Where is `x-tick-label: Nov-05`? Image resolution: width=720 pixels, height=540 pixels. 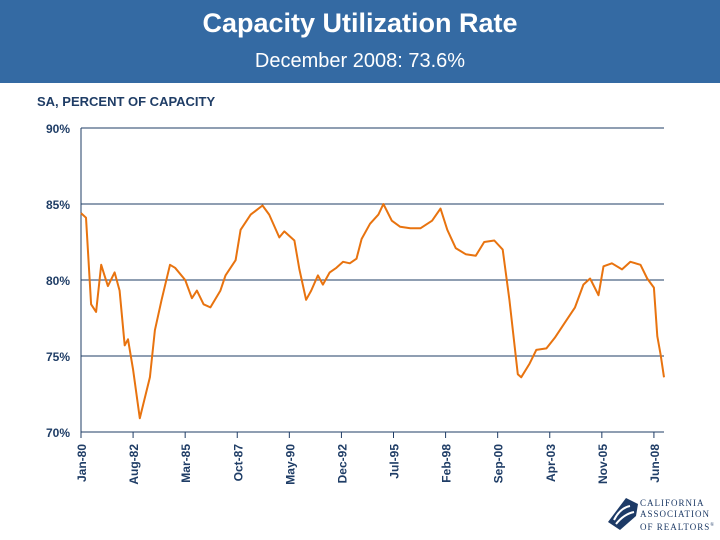
x-tick-label: Nov-05 is located at coordinates (603, 464).